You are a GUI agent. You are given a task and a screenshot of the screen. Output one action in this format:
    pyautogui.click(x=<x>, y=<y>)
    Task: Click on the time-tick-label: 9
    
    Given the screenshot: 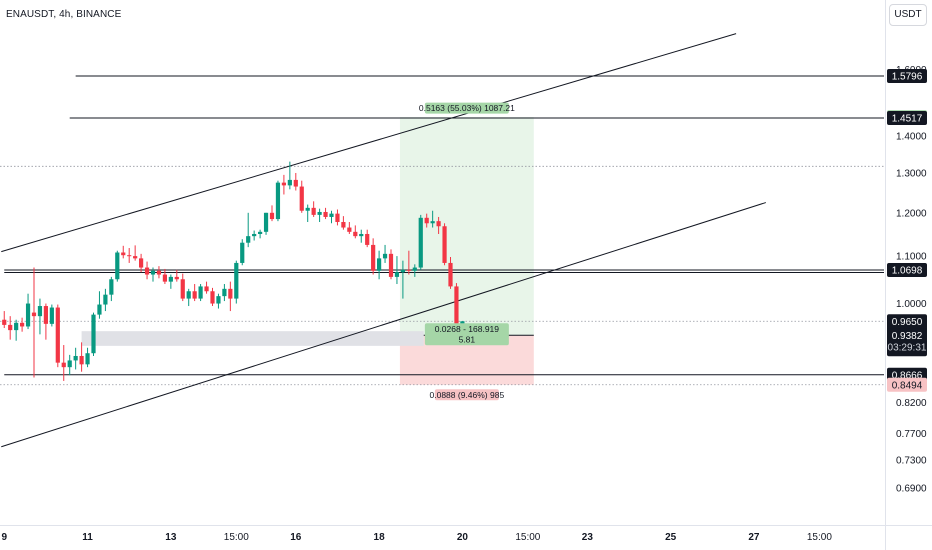 What is the action you would take?
    pyautogui.click(x=4, y=537)
    